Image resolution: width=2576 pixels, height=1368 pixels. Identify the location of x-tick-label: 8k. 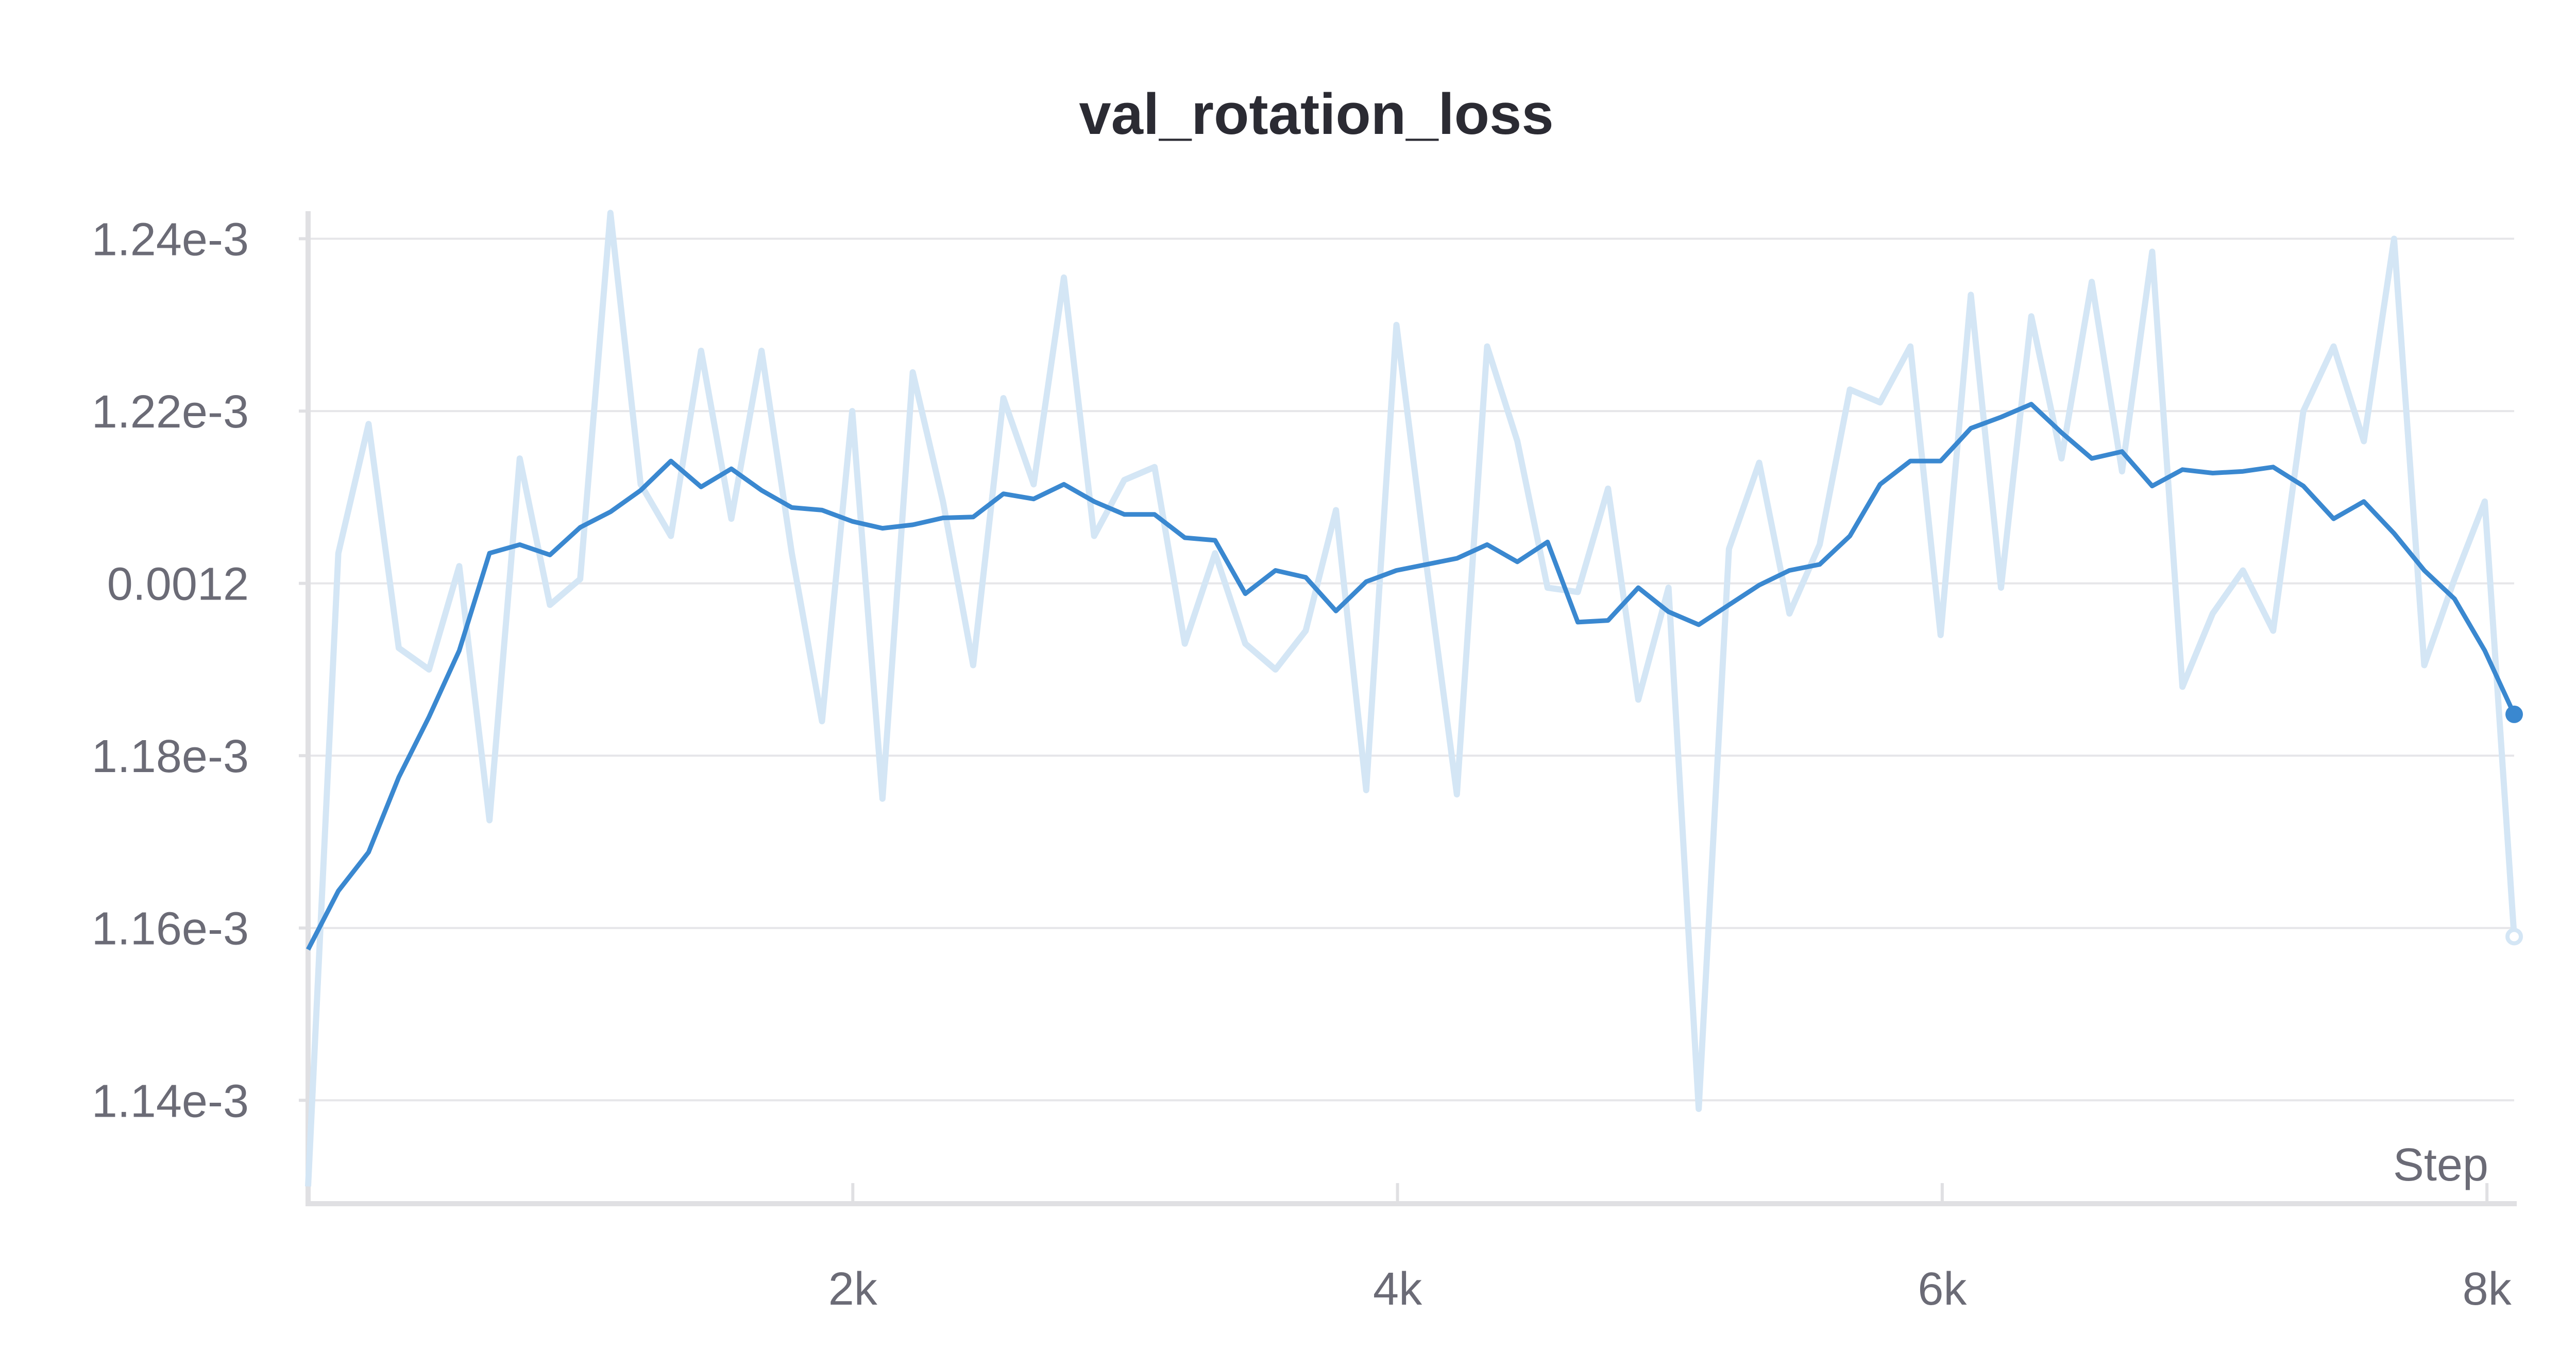
(2488, 1289).